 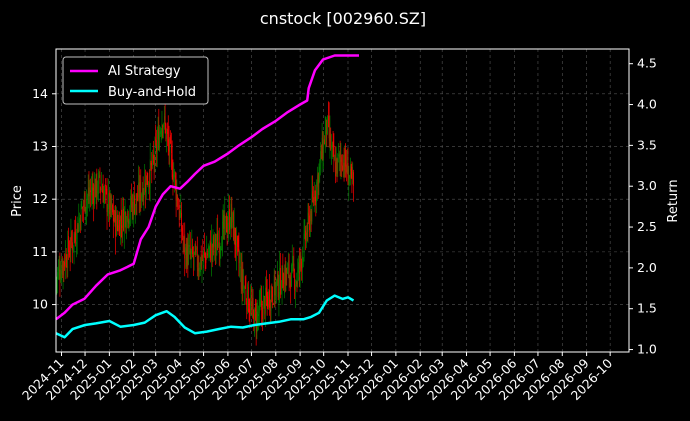 What do you see at coordinates (647, 144) in the screenshot?
I see `y-tick-label-right: 3.5` at bounding box center [647, 144].